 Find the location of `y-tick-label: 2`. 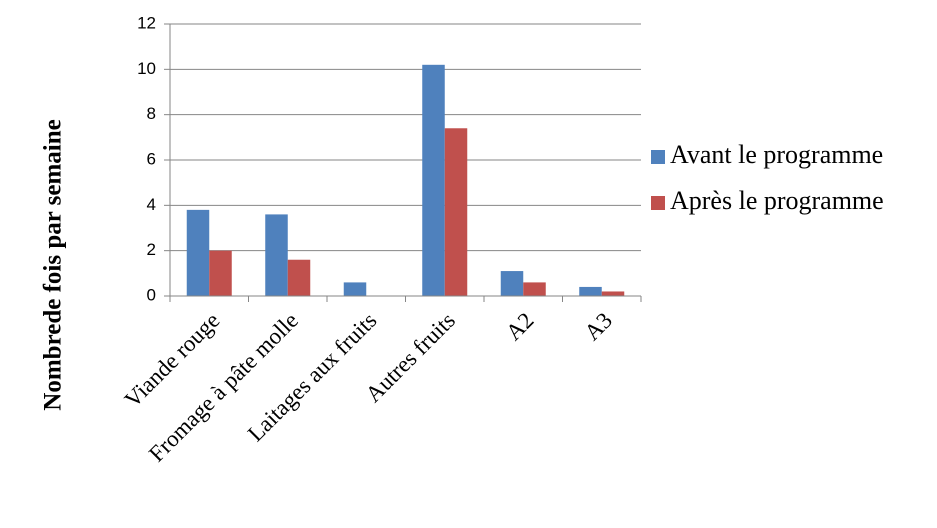

y-tick-label: 2 is located at coordinates (151, 249).